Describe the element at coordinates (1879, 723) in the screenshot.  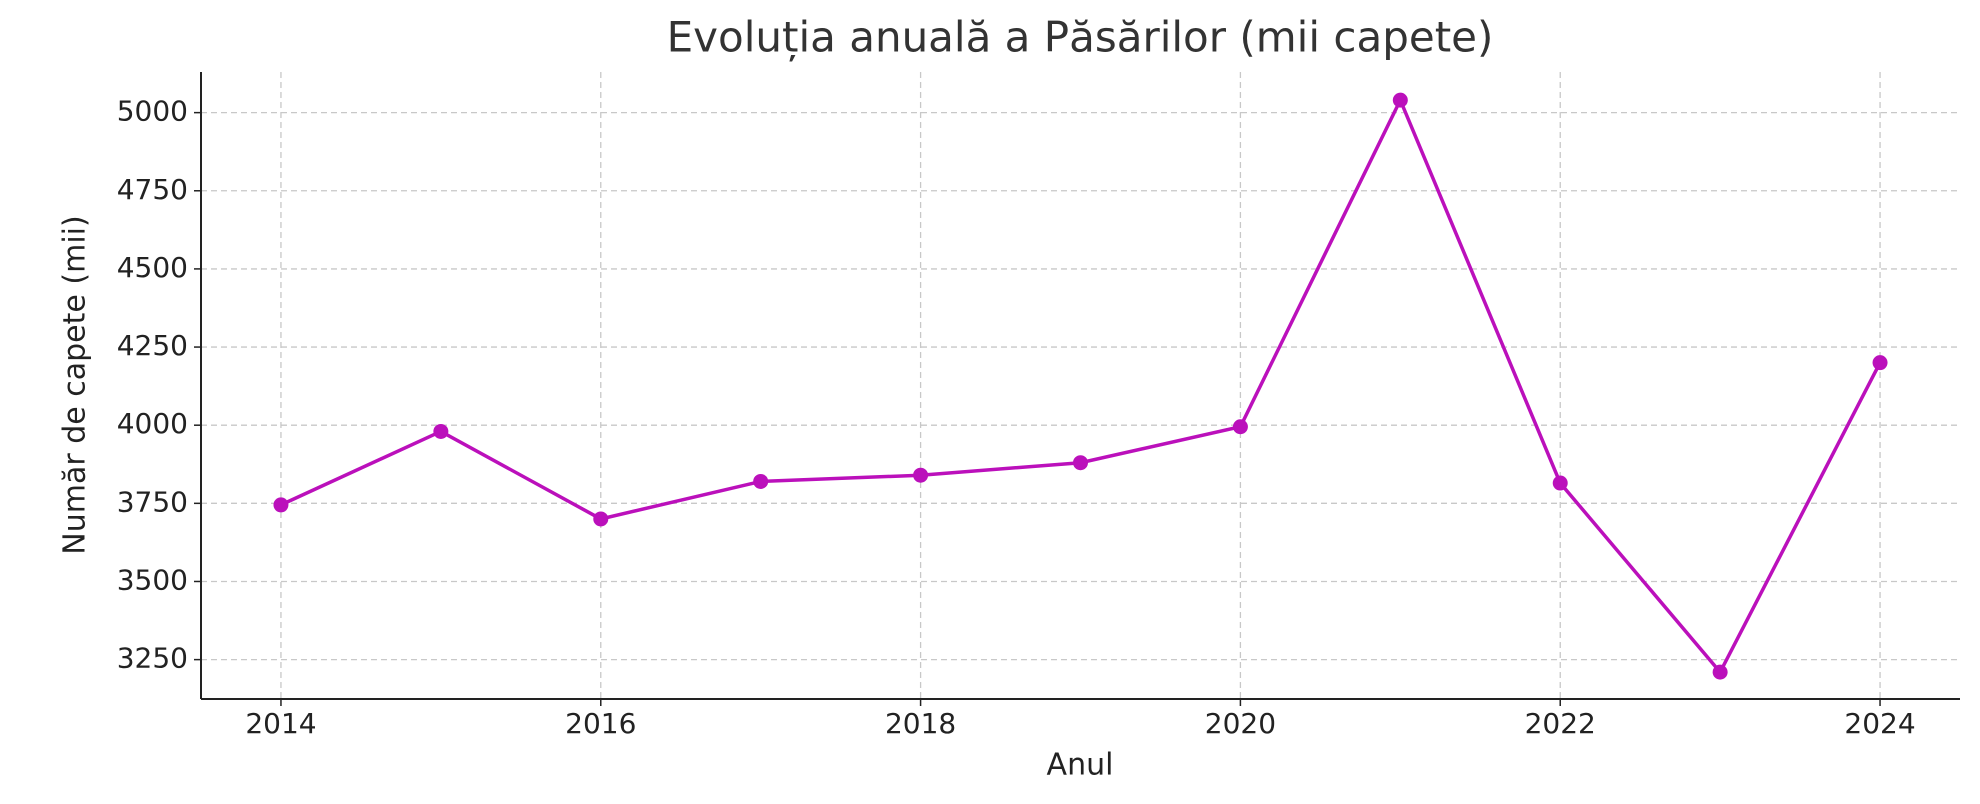
I see `x-tick-label: 2024` at that location.